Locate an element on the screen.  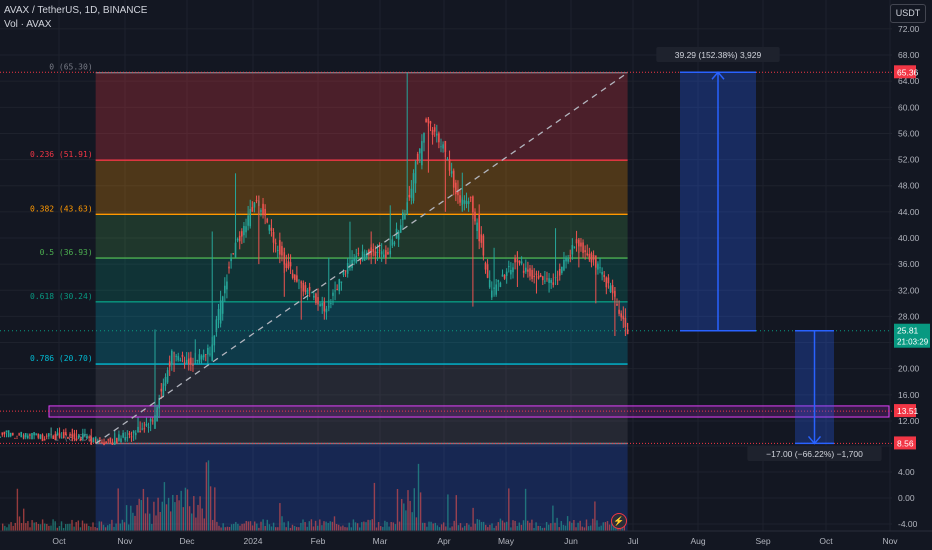
measure-down-label-bg is located at coordinates (814, 453).